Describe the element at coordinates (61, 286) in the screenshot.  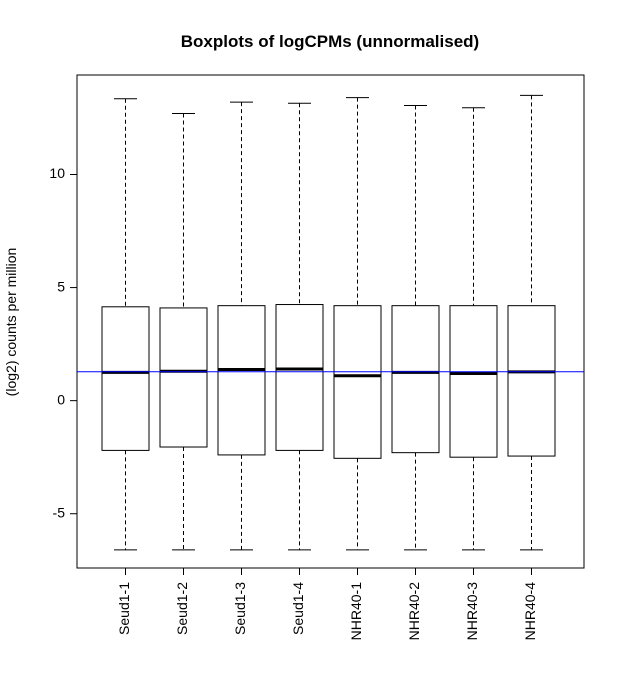
I see `y-tick-label: 5` at that location.